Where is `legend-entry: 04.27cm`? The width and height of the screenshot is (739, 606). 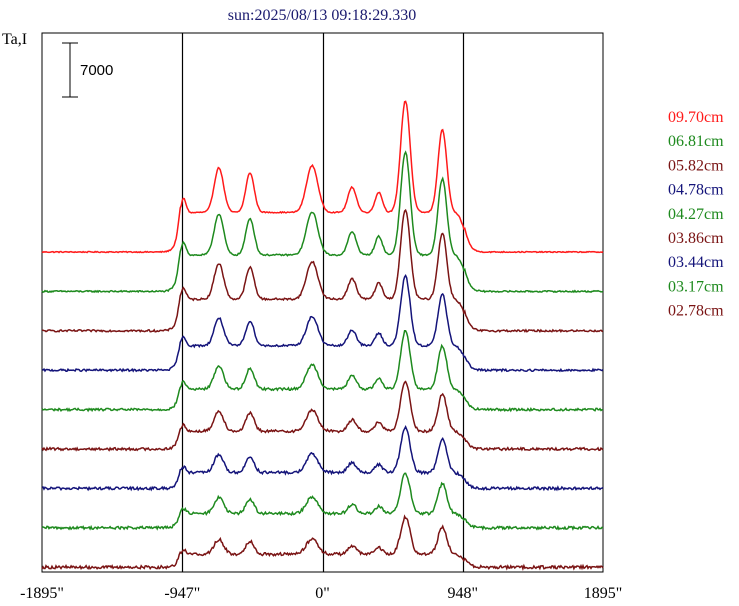 legend-entry: 04.27cm is located at coordinates (696, 214).